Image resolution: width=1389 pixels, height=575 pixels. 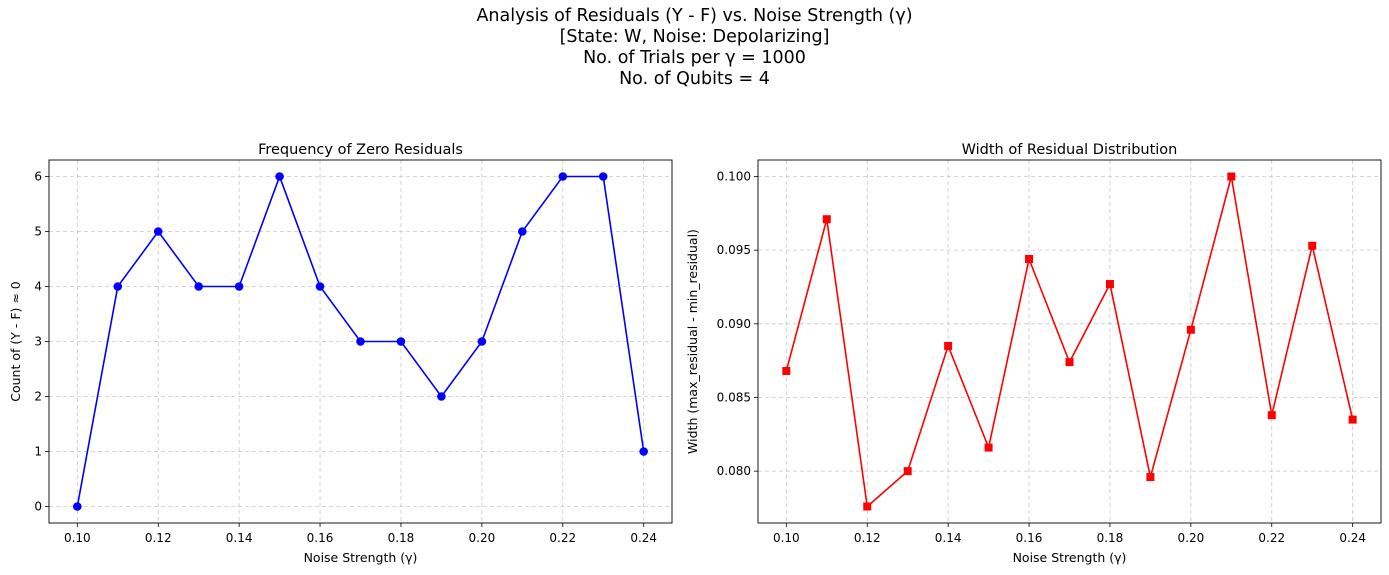 I want to click on y-tick-label: 2, so click(x=38, y=397).